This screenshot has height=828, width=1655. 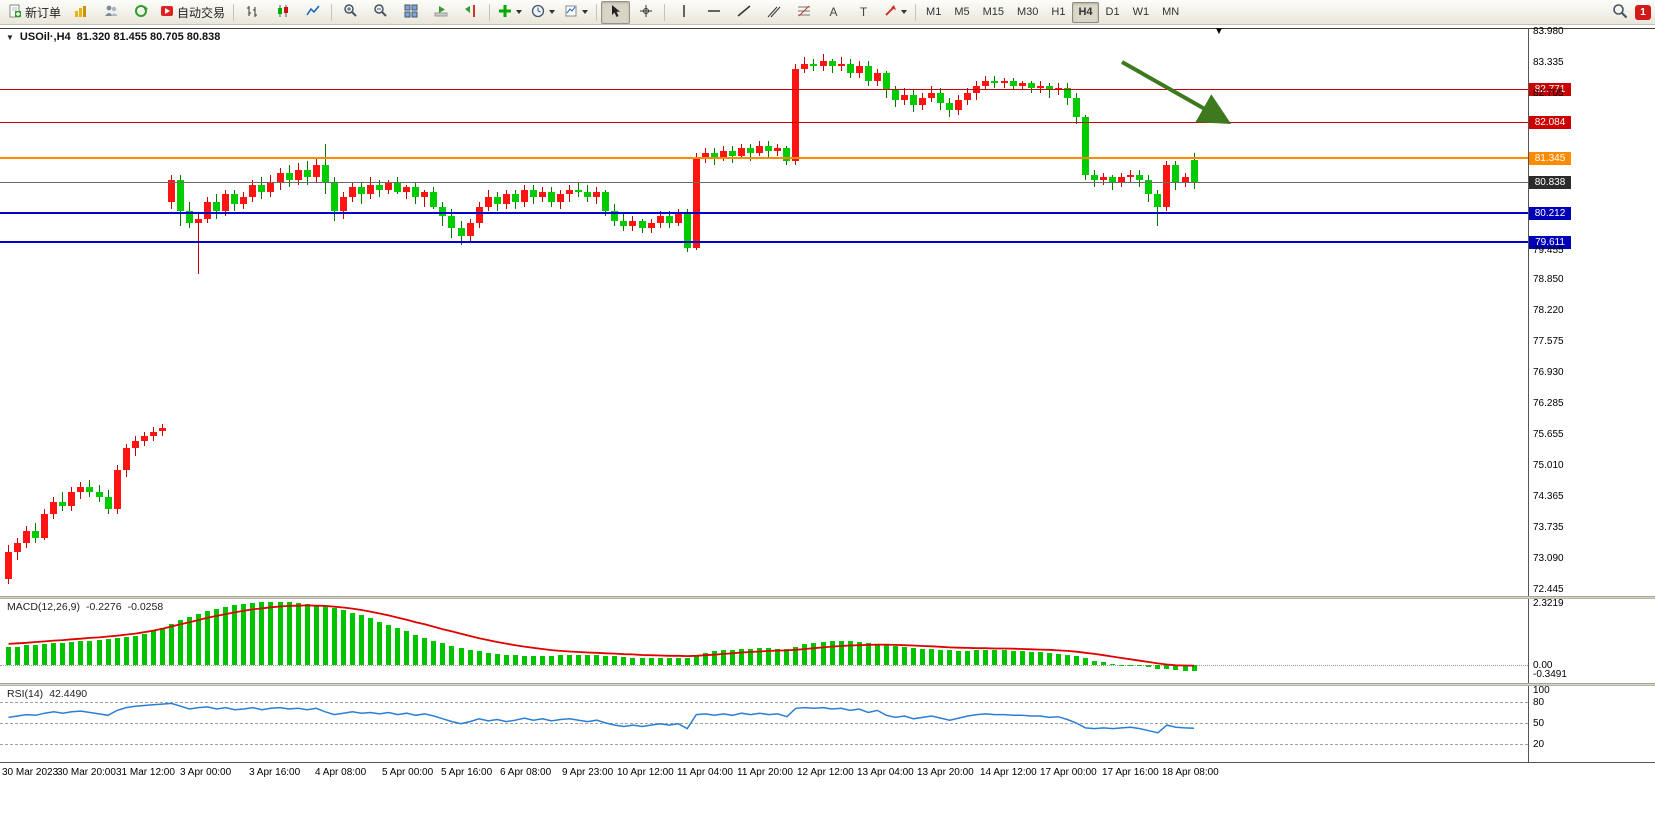 I want to click on templates-button, so click(x=576, y=12).